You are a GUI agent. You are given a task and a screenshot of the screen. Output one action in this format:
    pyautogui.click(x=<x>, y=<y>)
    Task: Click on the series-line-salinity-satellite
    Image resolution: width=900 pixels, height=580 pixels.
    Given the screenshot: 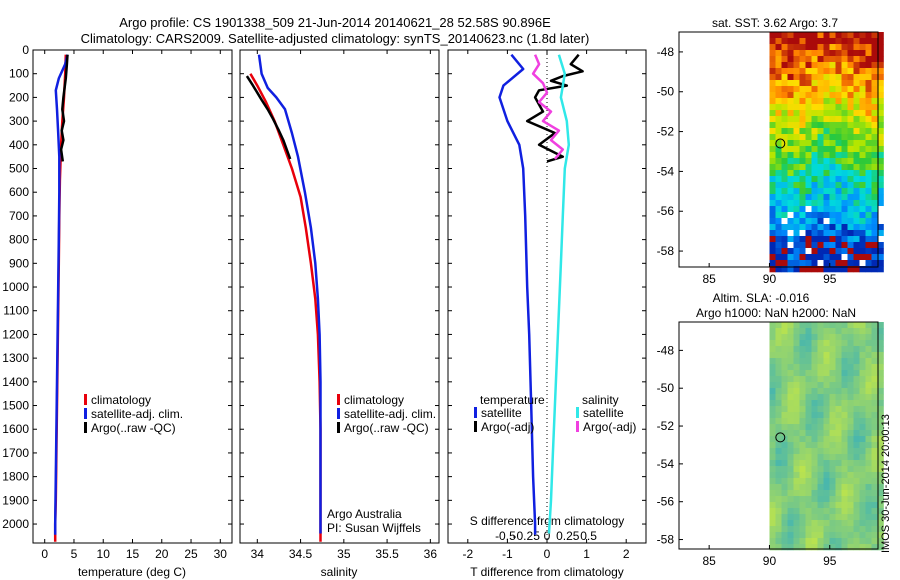 What is the action you would take?
    pyautogui.click(x=559, y=294)
    